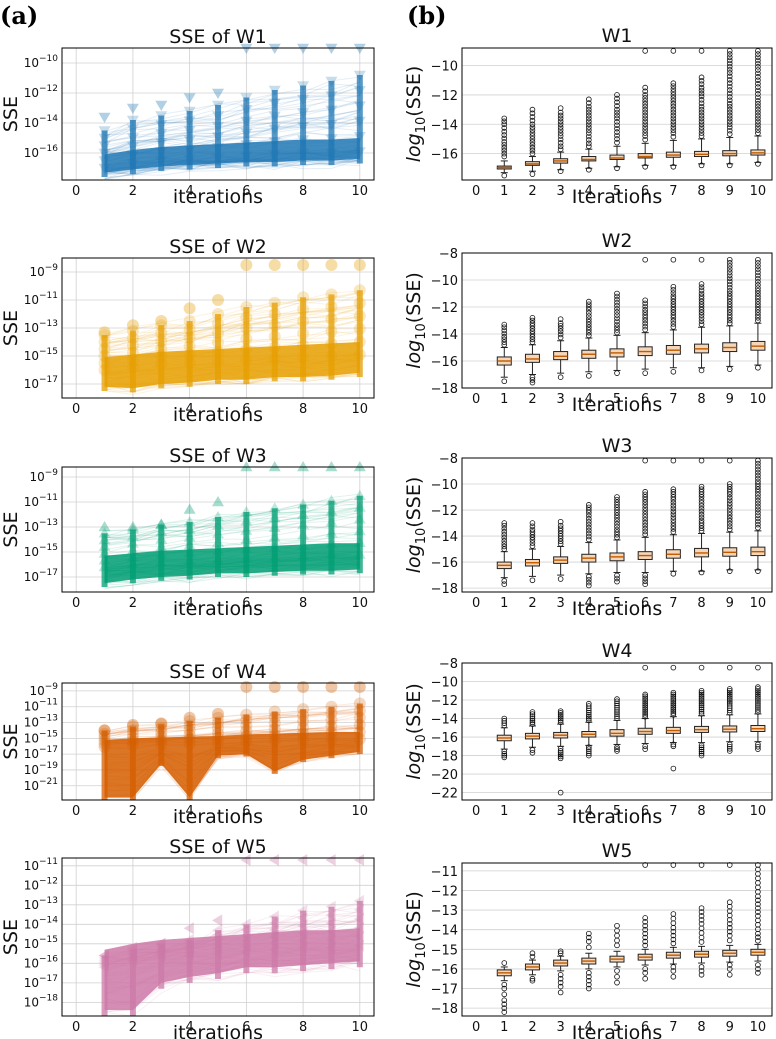  What do you see at coordinates (444, 96) in the screenshot?
I see `y-tick-label: −12` at bounding box center [444, 96].